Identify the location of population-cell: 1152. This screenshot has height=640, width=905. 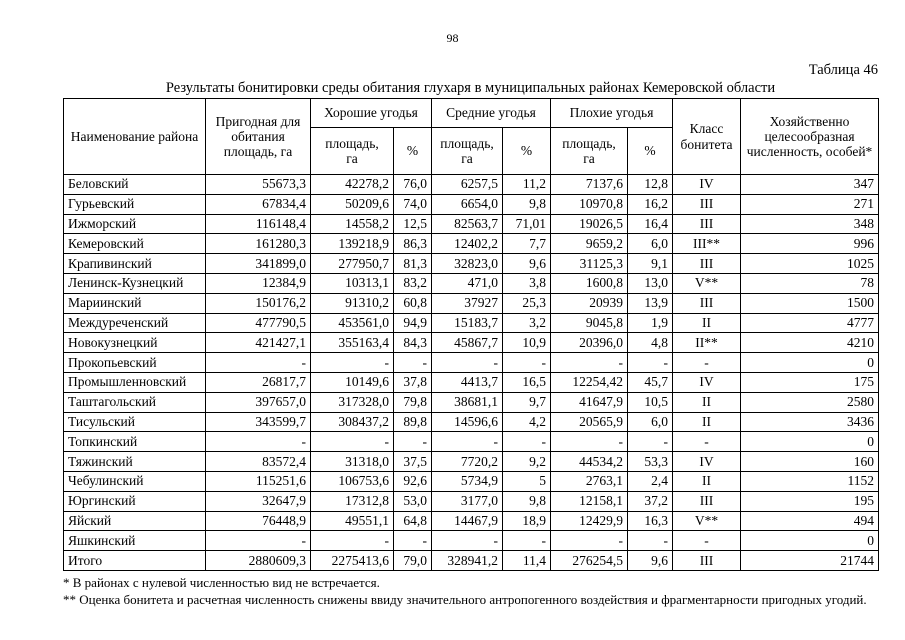
(810, 481).